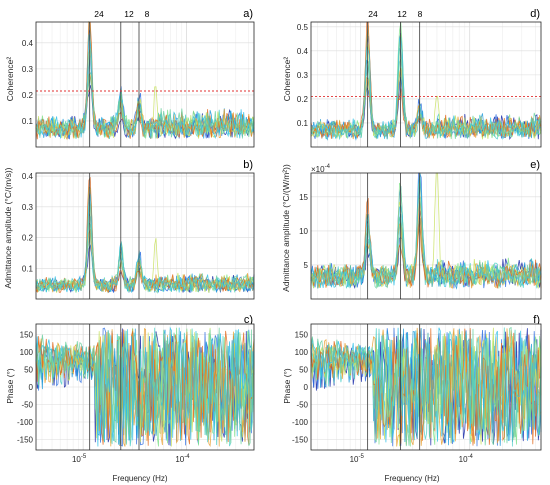 The width and height of the screenshot is (550, 485). Describe the element at coordinates (306, 265) in the screenshot. I see `y-tick-label: 5` at that location.